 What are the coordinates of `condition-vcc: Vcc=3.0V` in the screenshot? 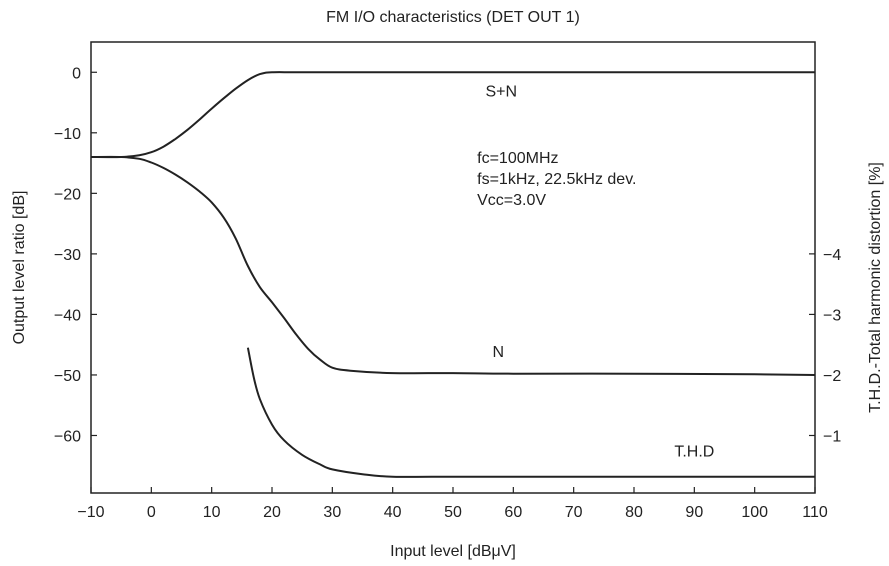 It's located at (511, 200).